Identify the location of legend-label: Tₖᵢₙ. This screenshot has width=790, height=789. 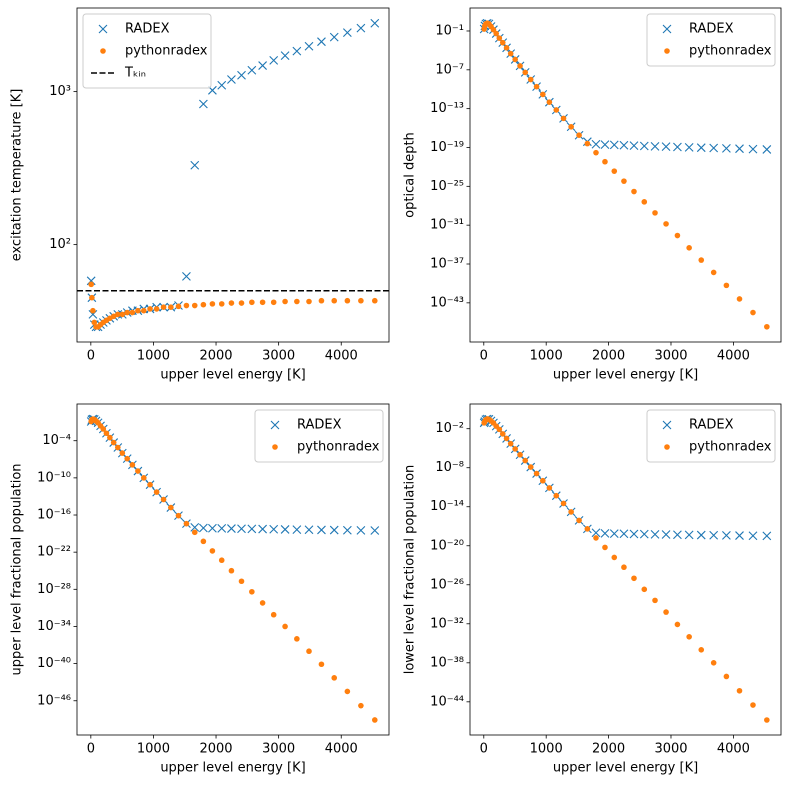
(135, 73).